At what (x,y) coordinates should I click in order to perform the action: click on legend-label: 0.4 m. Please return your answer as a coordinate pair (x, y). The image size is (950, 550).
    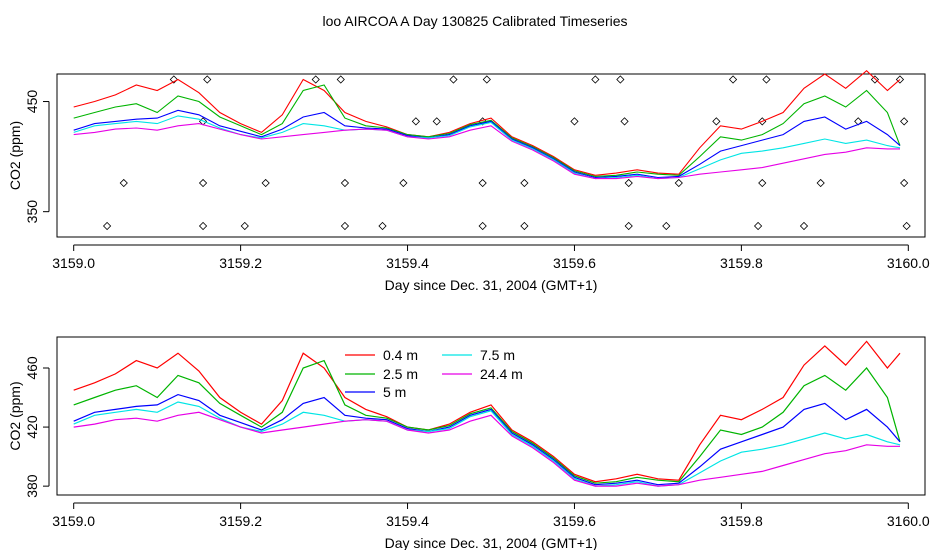
    Looking at the image, I should click on (400, 355).